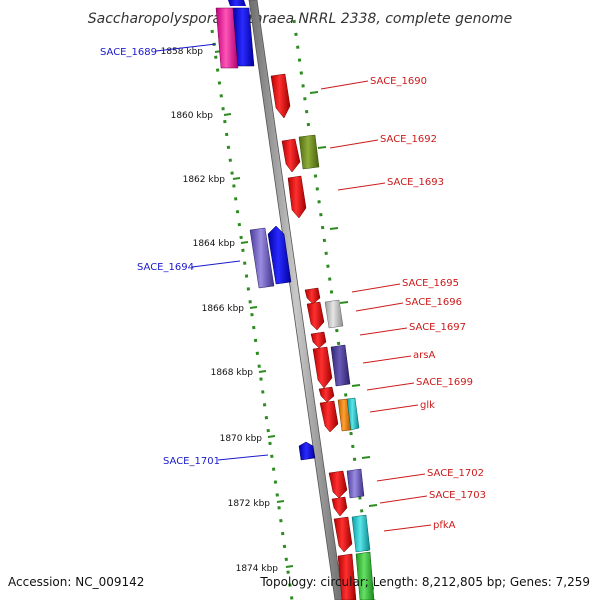  Describe the element at coordinates (365, 575) in the screenshot. I see `gene-arrow-green` at that location.